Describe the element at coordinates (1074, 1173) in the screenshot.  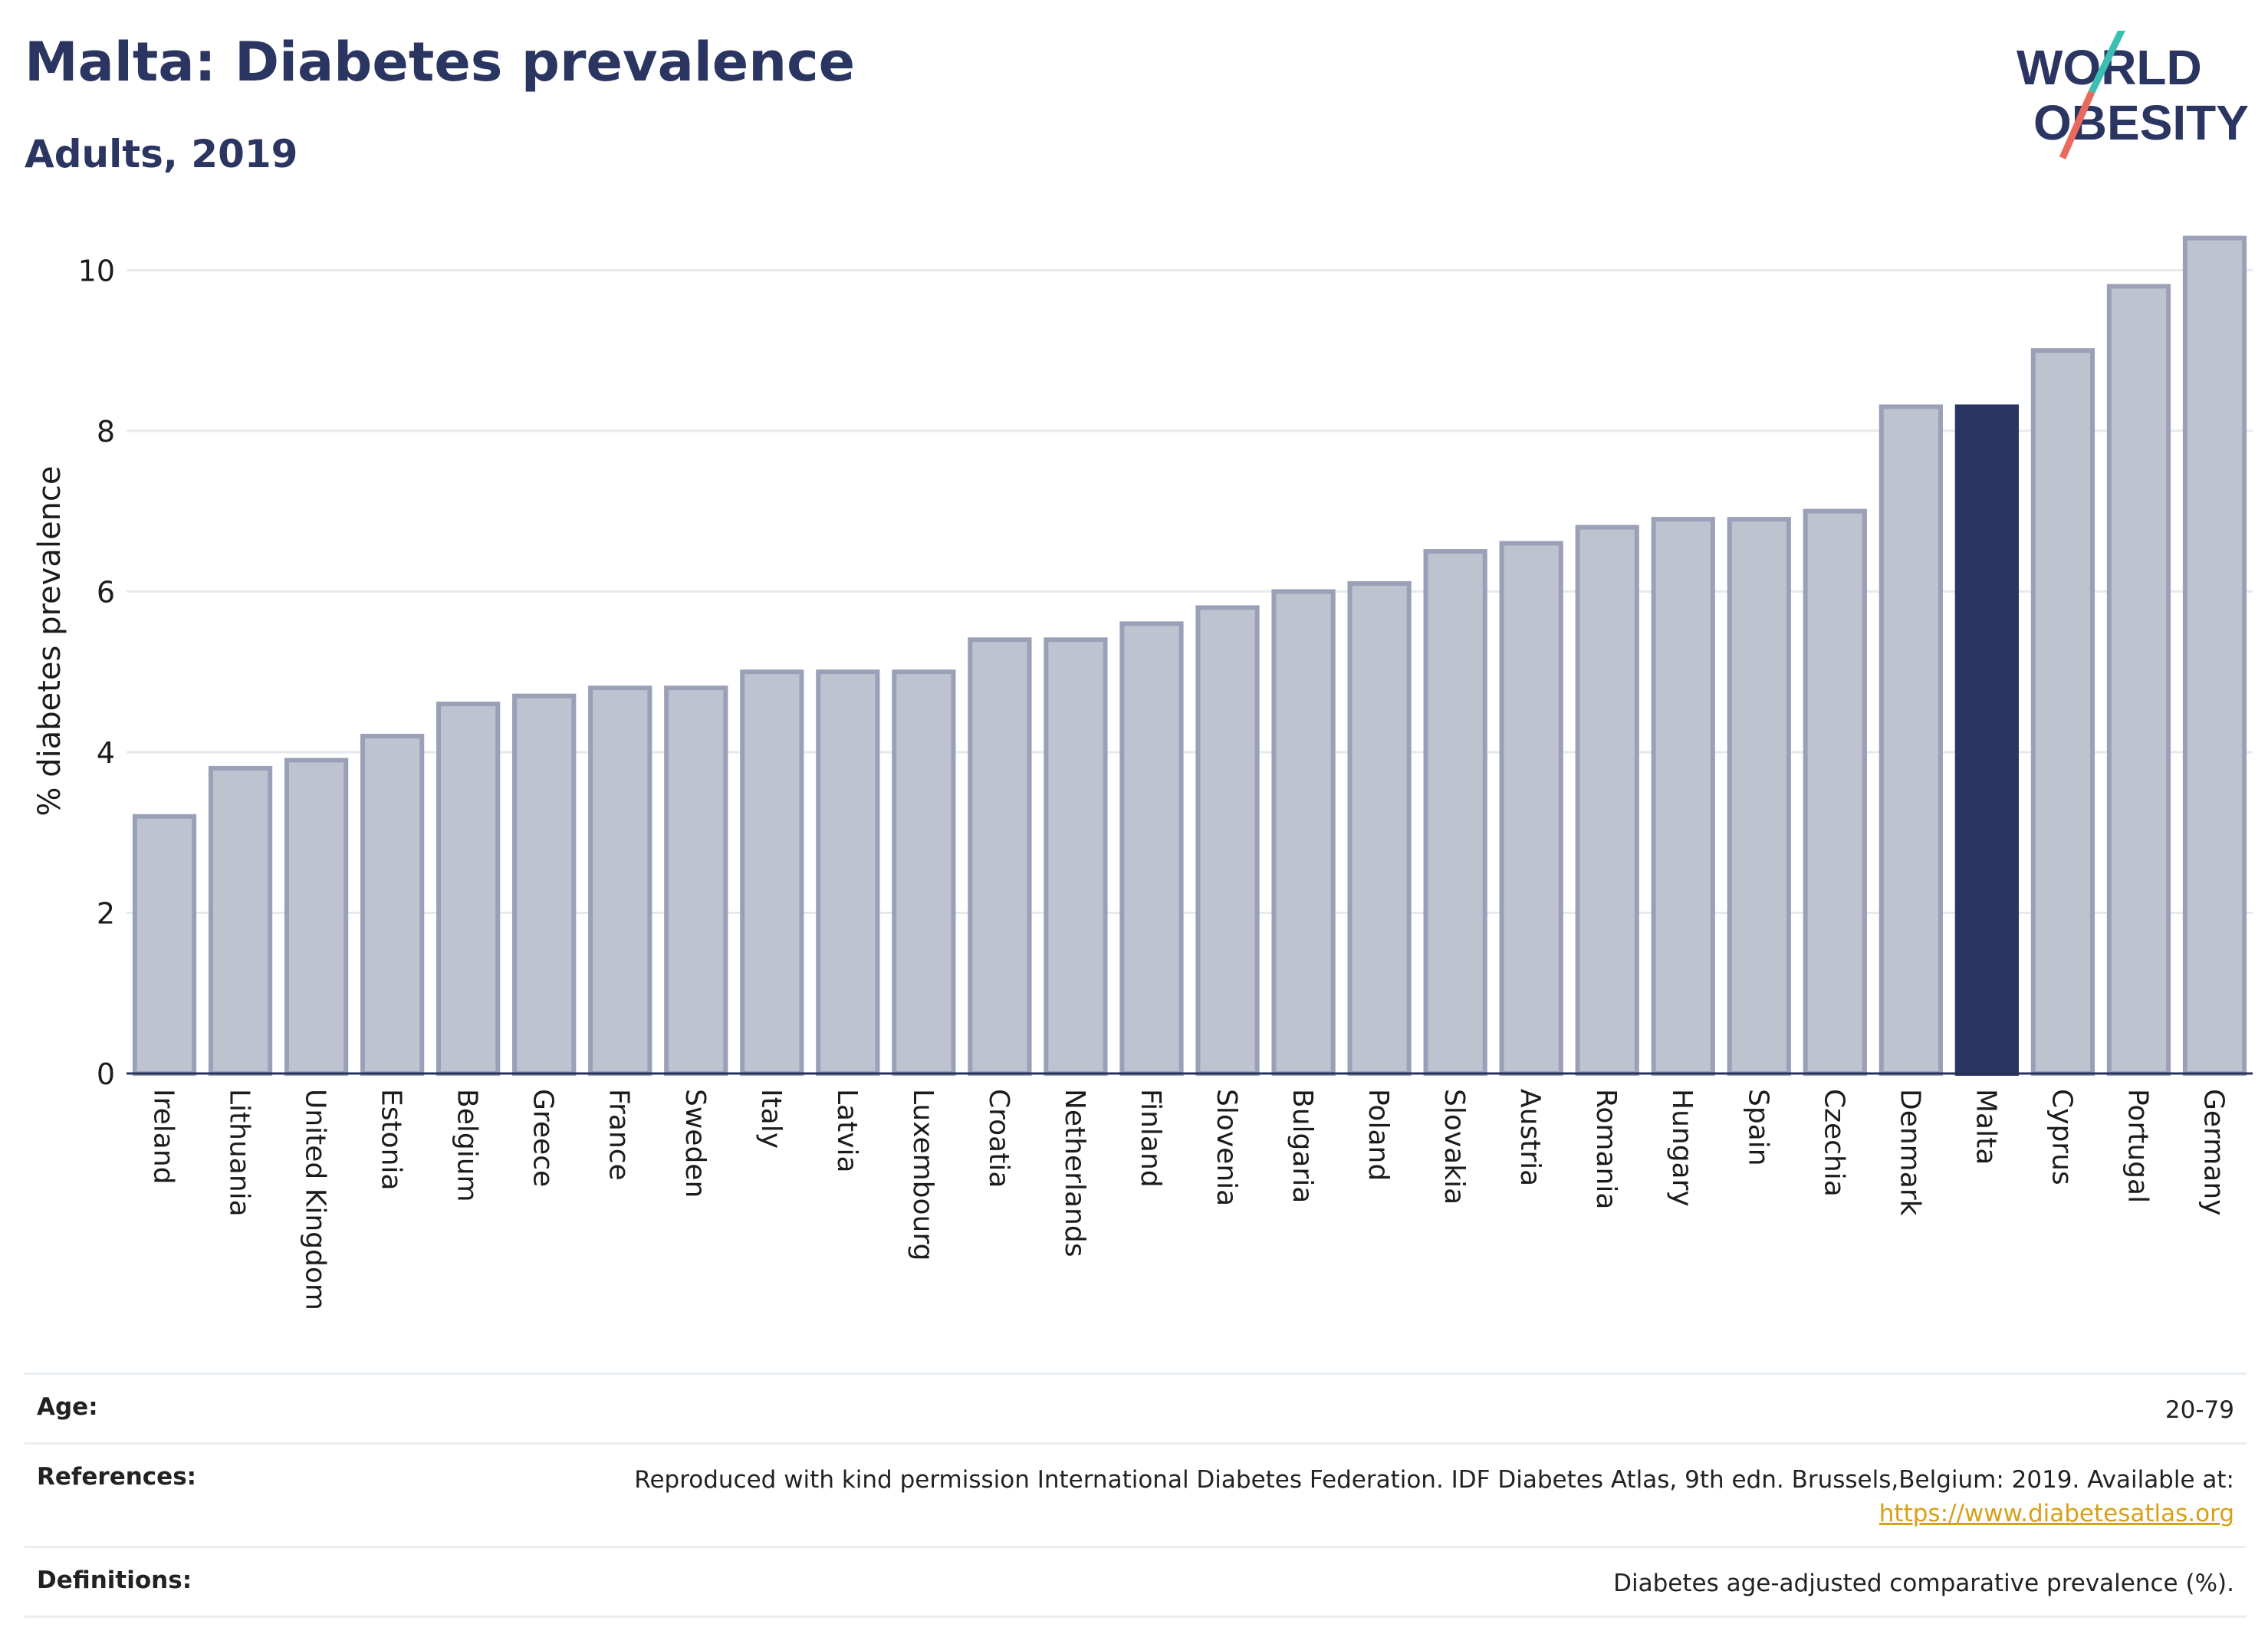
I see `x-tick-label: Netherlands` at that location.